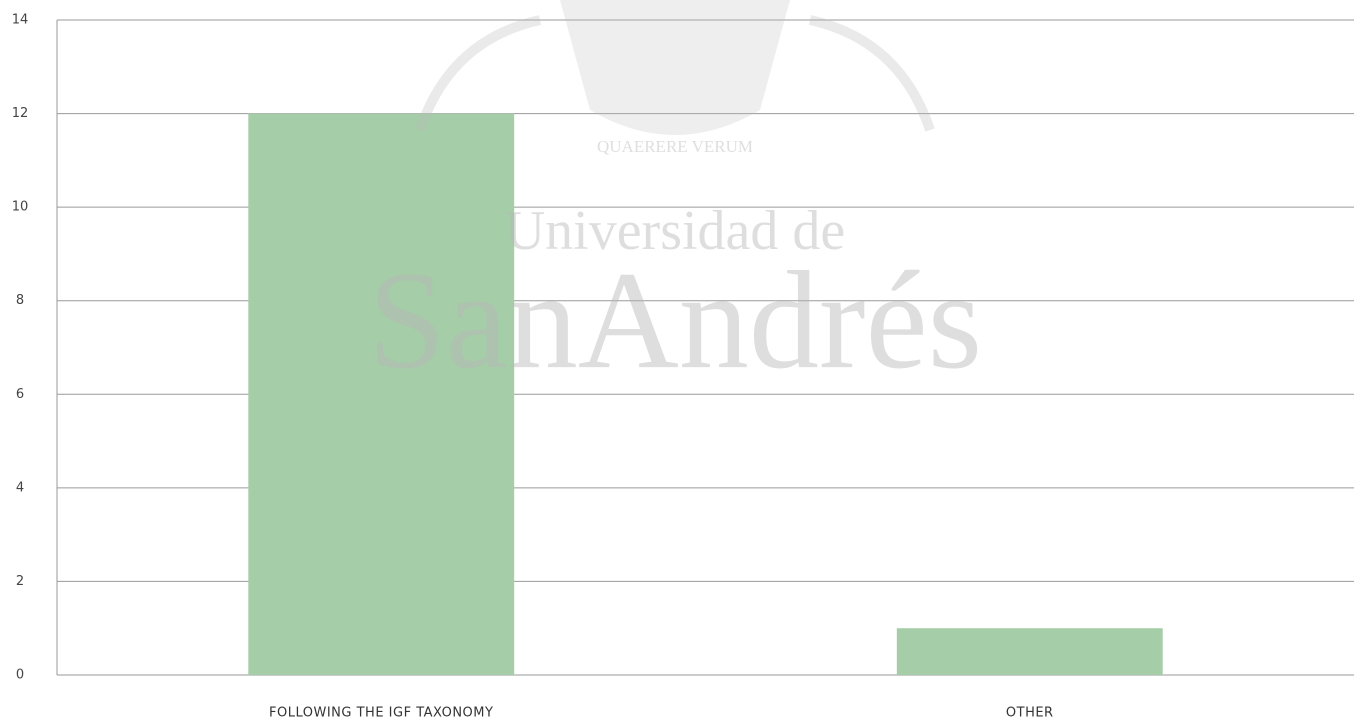 This screenshot has height=725, width=1354. What do you see at coordinates (20, 20) in the screenshot?
I see `y-tick-label: 14` at bounding box center [20, 20].